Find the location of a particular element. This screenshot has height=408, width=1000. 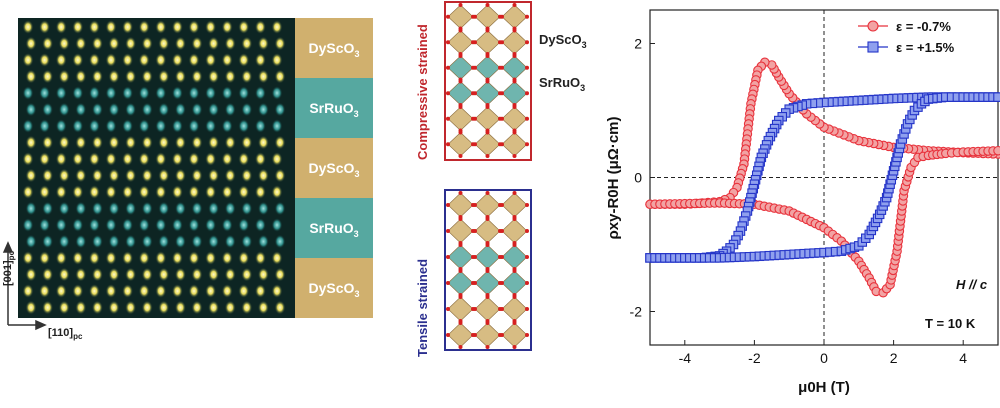

annotation-field-direction: H // c is located at coordinates (972, 284).